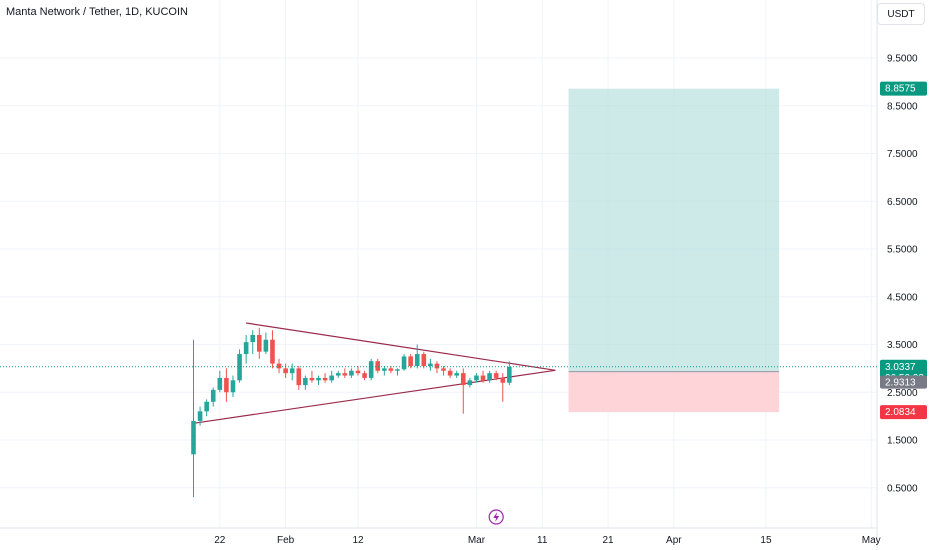 This screenshot has height=550, width=932. I want to click on entry-price-tag: 2.9313, so click(903, 382).